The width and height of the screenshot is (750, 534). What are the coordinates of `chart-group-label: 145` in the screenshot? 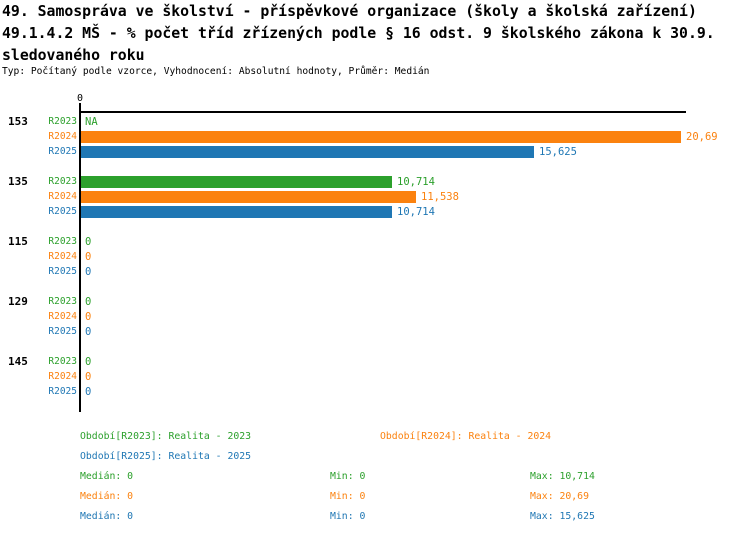 It's located at (18, 361).